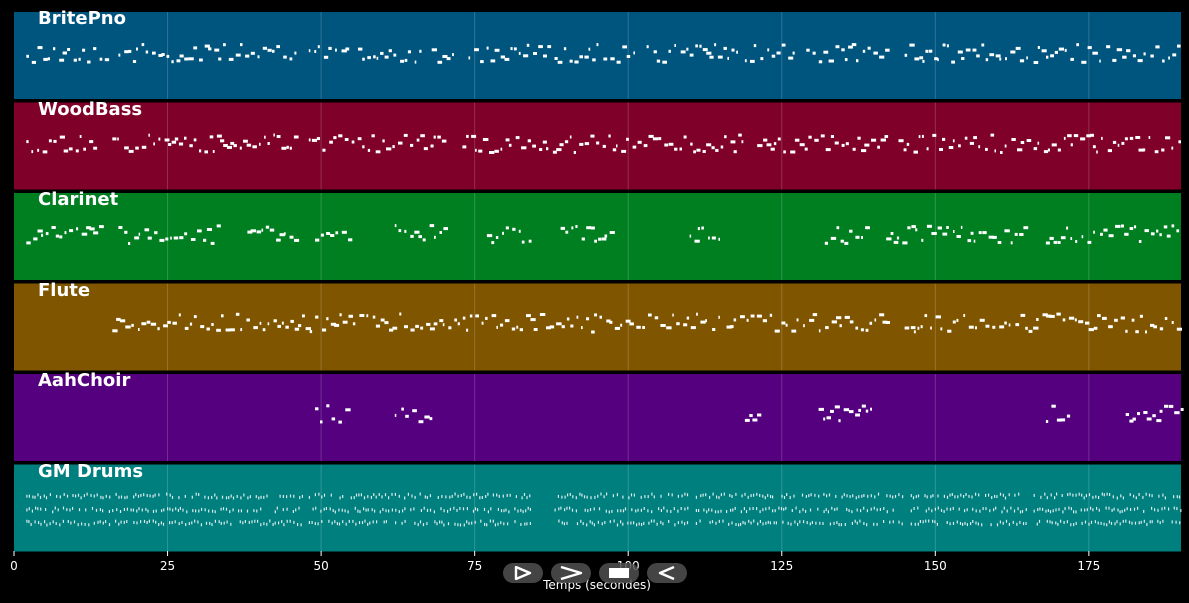 Image resolution: width=1189 pixels, height=603 pixels. Describe the element at coordinates (523, 573) in the screenshot. I see `play-button` at that location.